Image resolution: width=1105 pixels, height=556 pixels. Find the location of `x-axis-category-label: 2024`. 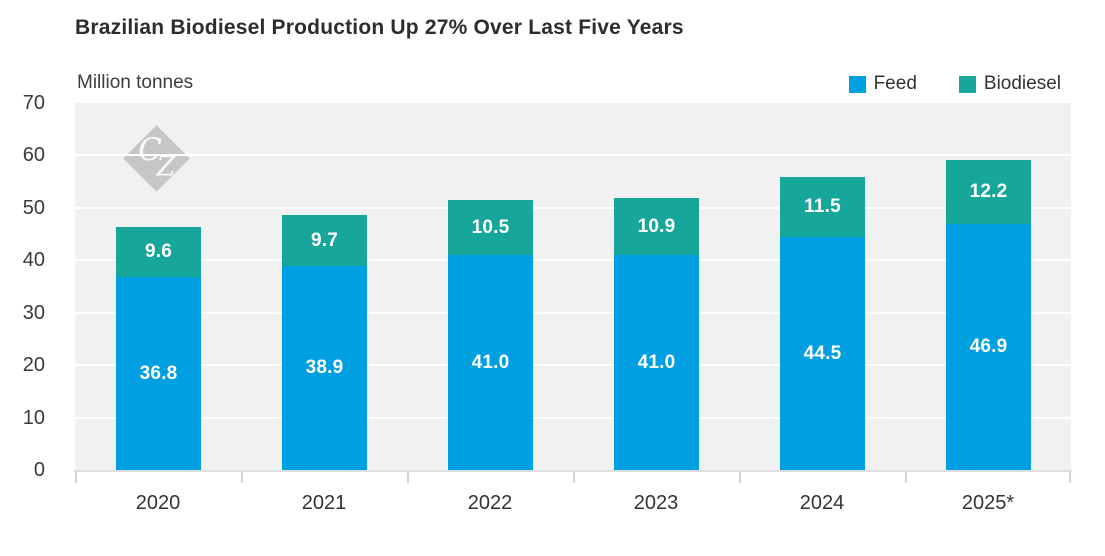

x-axis-category-label: 2024 is located at coordinates (822, 503).